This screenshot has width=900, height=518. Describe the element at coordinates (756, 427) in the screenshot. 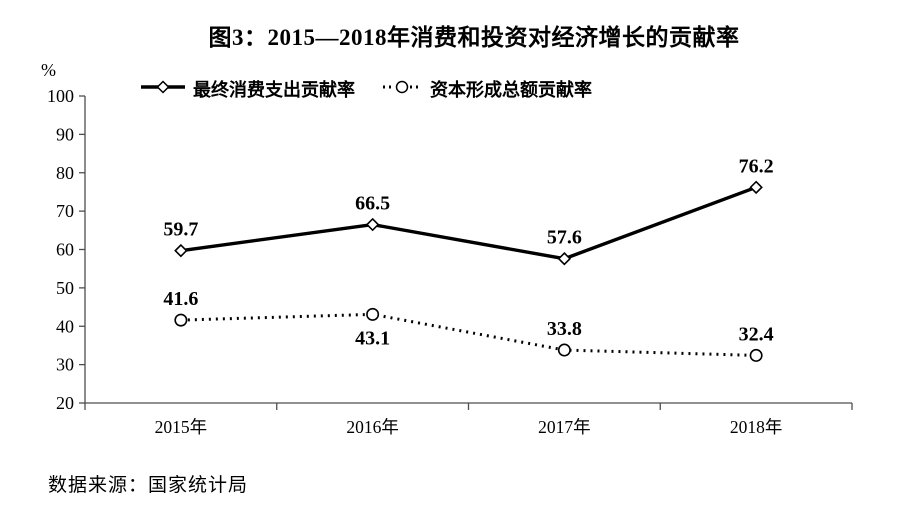

I see `x-tick-label: 2018年` at that location.